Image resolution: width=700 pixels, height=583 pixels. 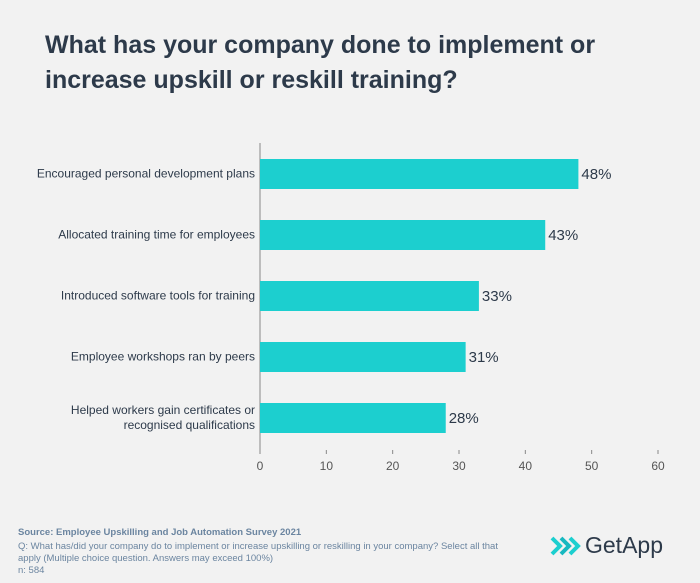 What do you see at coordinates (157, 295) in the screenshot?
I see `category-label: Introduced software tools for training` at bounding box center [157, 295].